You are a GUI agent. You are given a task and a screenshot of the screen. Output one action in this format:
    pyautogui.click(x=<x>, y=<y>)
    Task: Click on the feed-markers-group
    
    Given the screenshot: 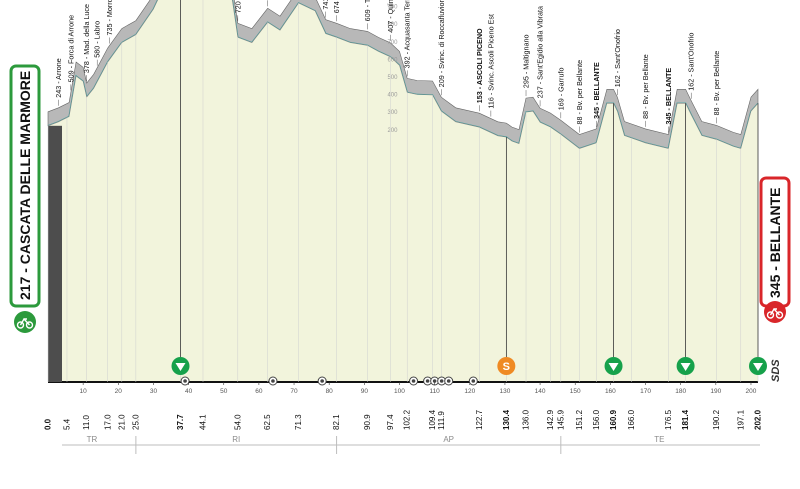 What is the action you would take?
    pyautogui.click(x=329, y=381)
    